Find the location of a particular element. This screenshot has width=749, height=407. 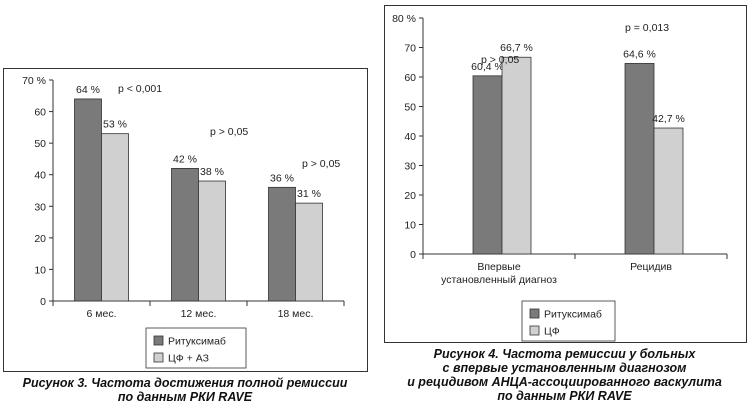

data-label: 64,6 % is located at coordinates (639, 54).